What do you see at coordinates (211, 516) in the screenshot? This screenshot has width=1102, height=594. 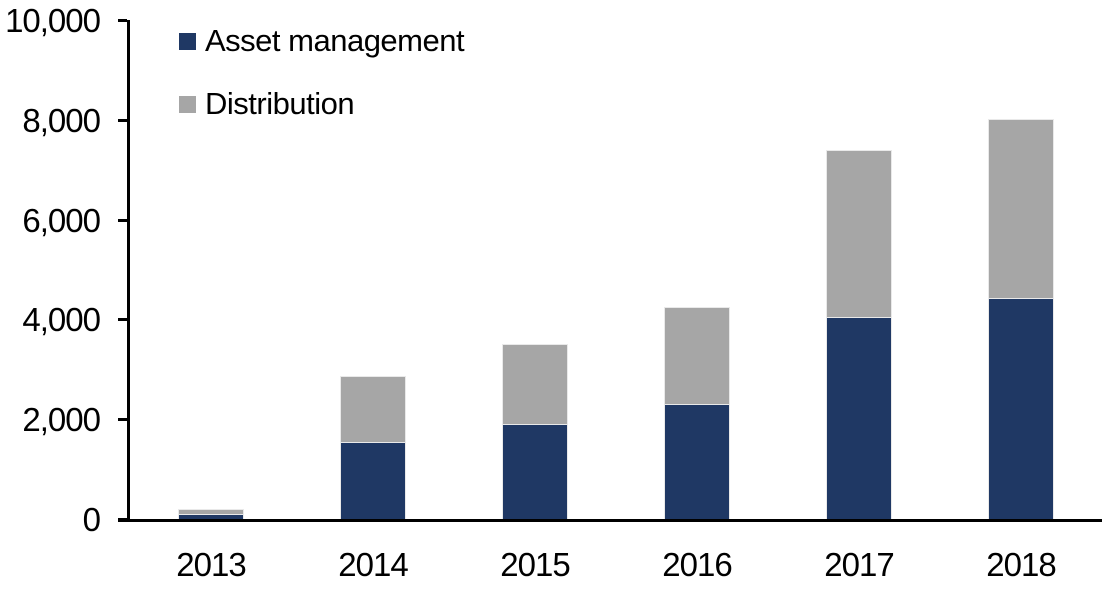 I see `bar-segment-asset-management-2013` at bounding box center [211, 516].